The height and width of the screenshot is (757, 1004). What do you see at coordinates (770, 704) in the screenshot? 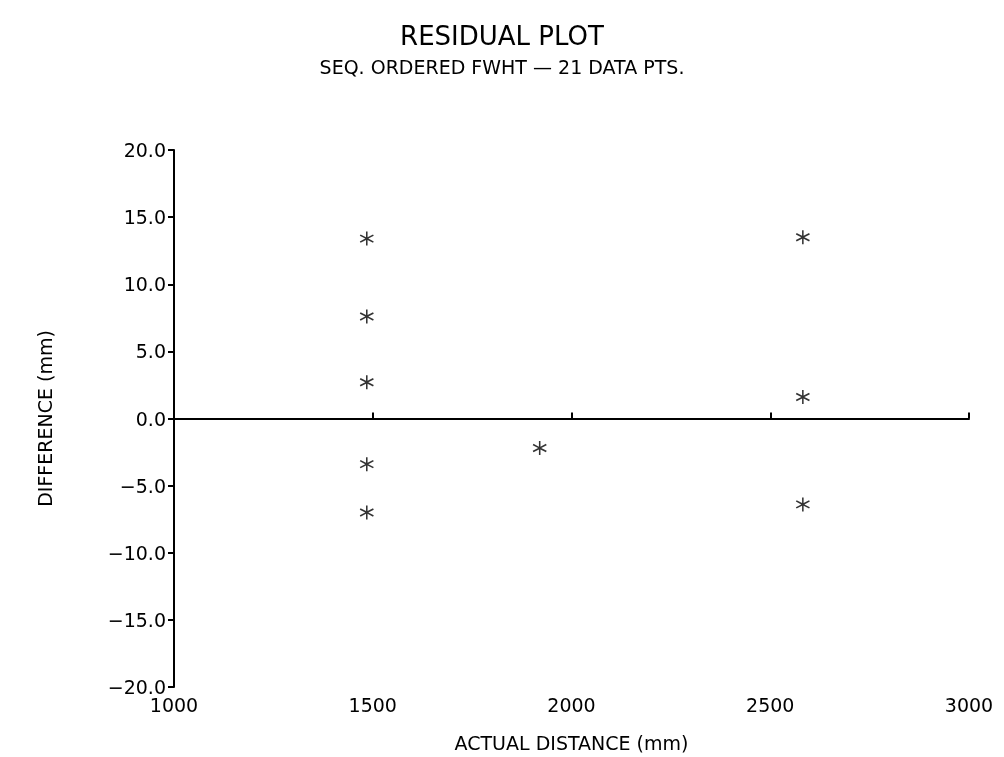
I see `x-tick-label: 2500` at bounding box center [770, 704].